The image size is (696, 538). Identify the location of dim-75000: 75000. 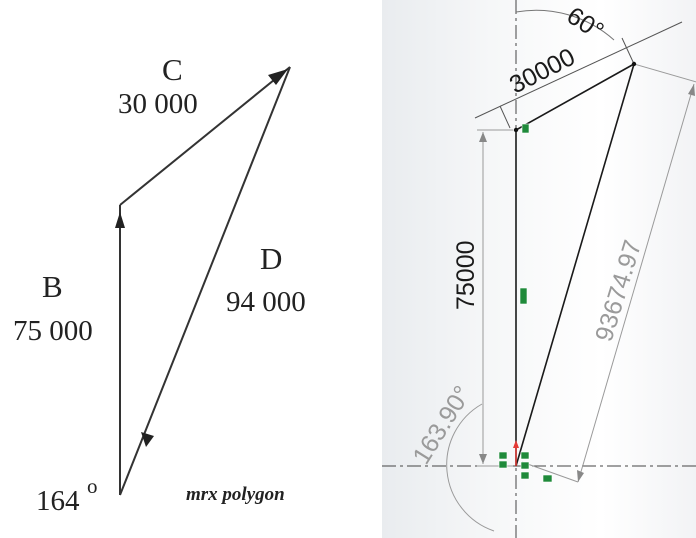
(466, 275).